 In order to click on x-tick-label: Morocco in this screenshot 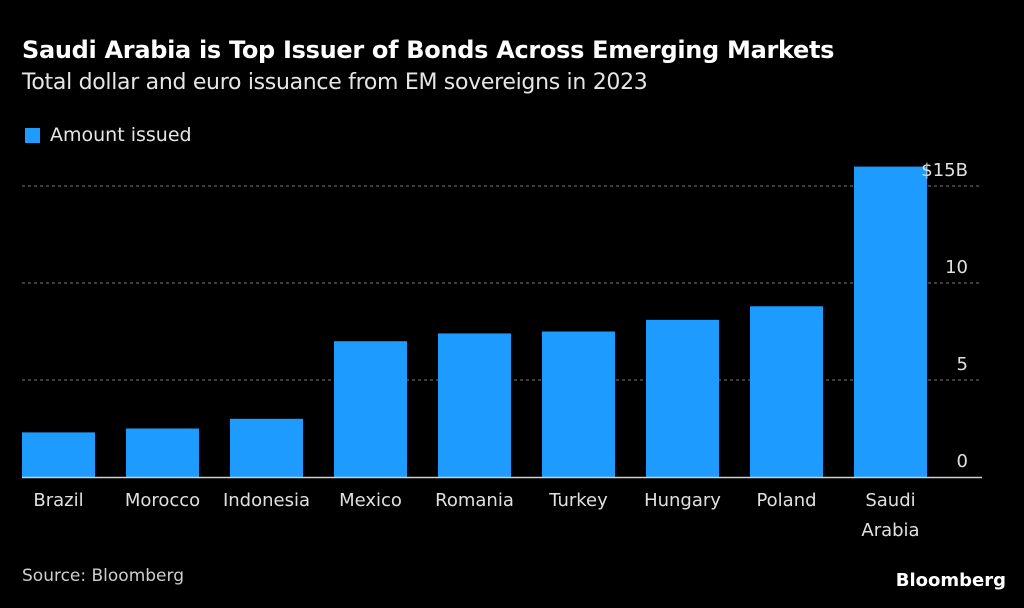, I will do `click(162, 500)`.